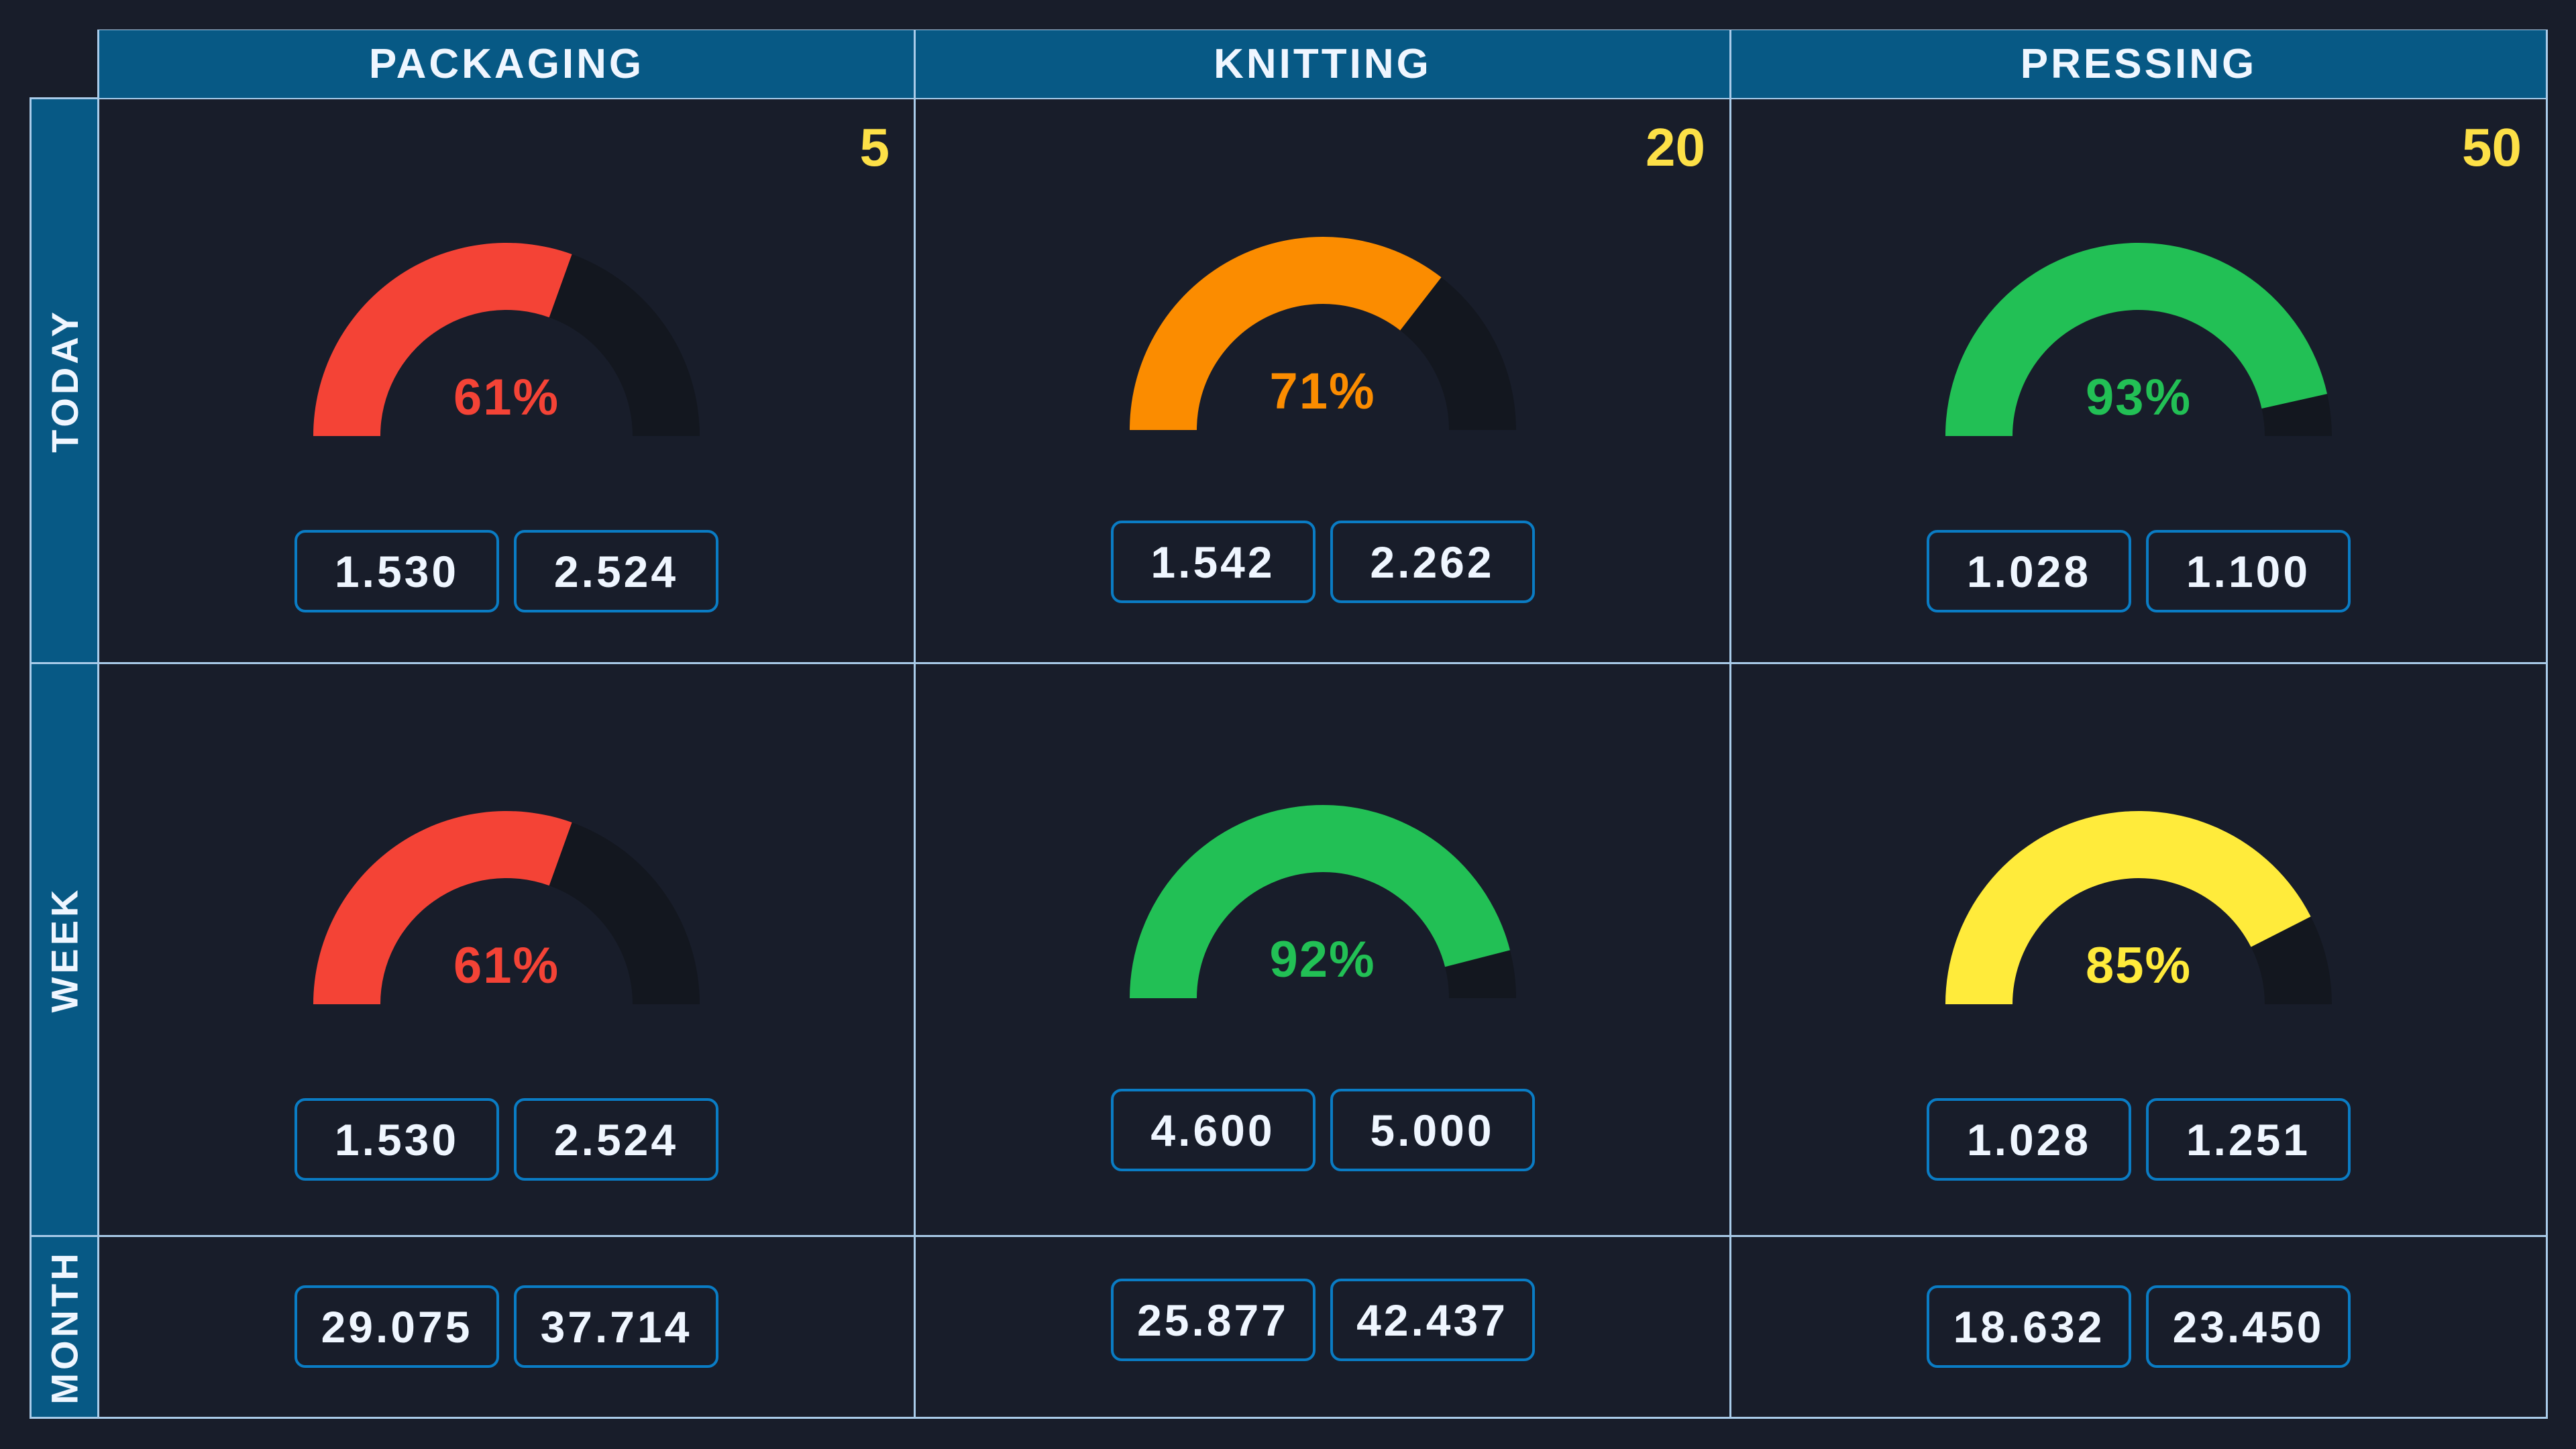 This screenshot has width=2576, height=1449. Describe the element at coordinates (1322, 1130) in the screenshot. I see `value-boxes: 4.600 5.000` at that location.